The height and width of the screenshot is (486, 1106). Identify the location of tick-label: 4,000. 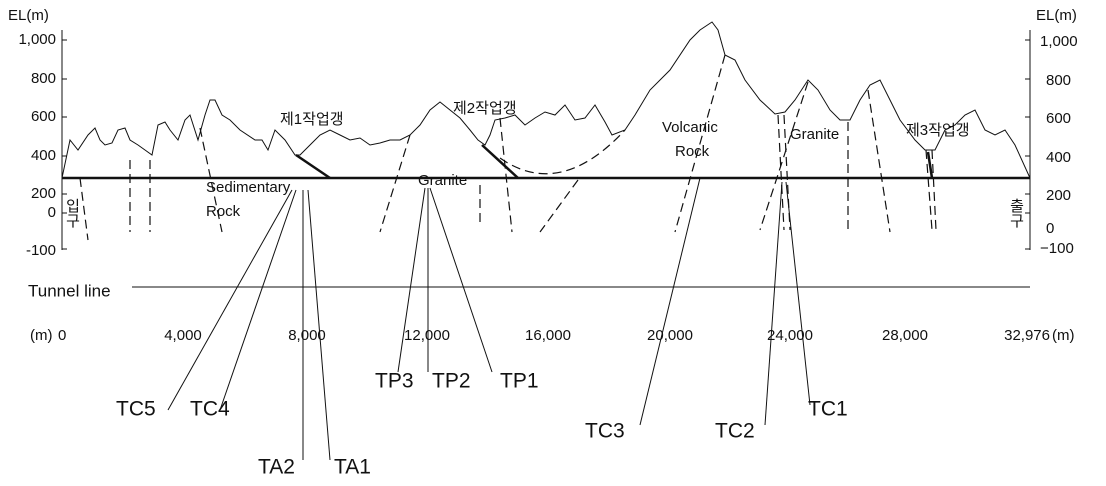
(183, 335).